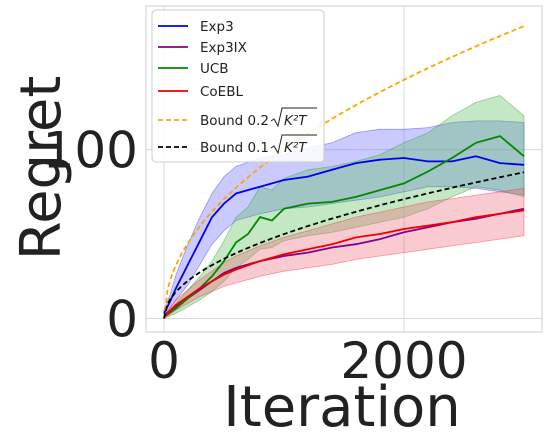 The height and width of the screenshot is (439, 548). What do you see at coordinates (164, 361) in the screenshot?
I see `x-tick-label-0: 0` at bounding box center [164, 361].